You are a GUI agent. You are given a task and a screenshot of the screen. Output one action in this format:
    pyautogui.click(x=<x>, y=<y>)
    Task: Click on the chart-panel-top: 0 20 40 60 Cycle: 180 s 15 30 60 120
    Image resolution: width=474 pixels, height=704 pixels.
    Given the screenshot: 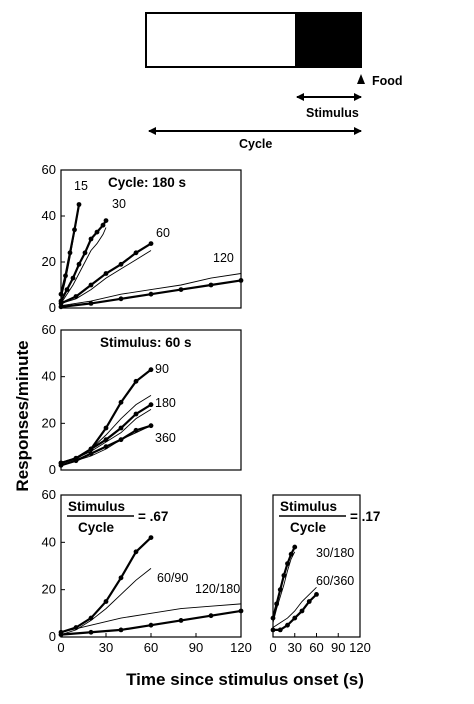 What is the action you would take?
    pyautogui.click(x=143, y=238)
    